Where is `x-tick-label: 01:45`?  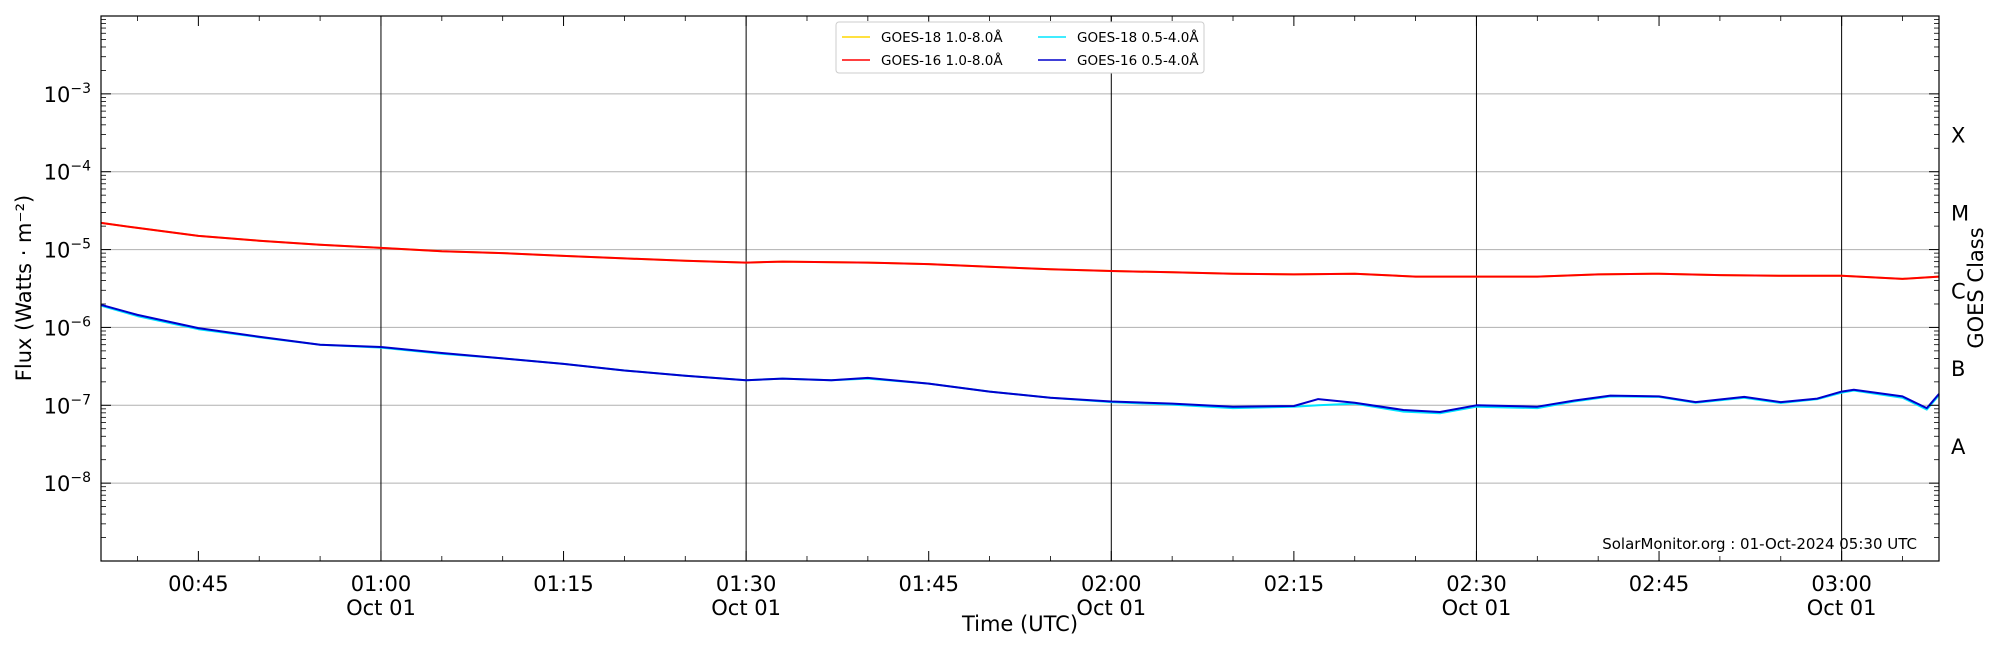
x-tick-label: 01:45 is located at coordinates (928, 584).